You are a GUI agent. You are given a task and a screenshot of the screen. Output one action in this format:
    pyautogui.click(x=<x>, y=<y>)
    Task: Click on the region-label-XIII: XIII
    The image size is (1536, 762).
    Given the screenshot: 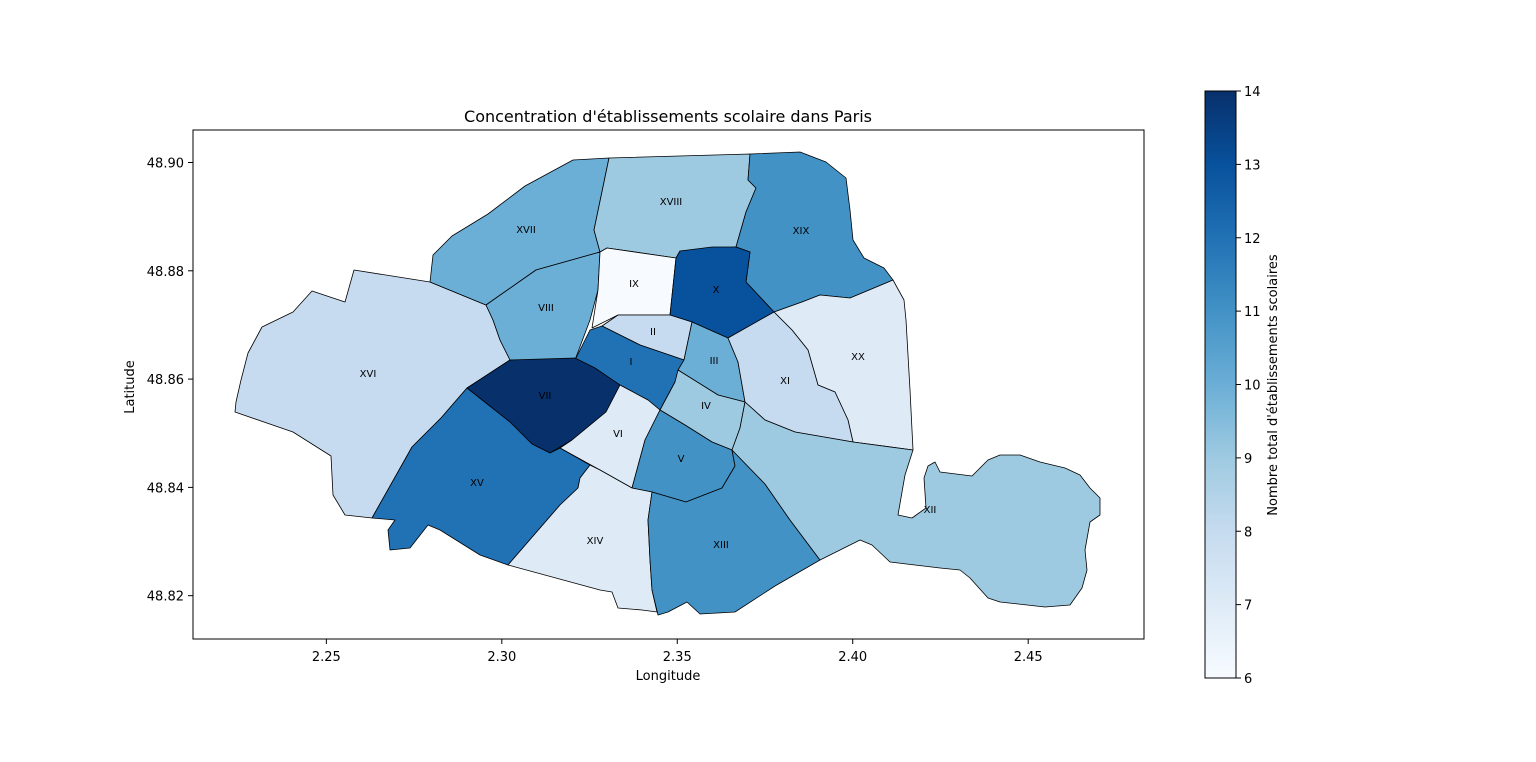 What is the action you would take?
    pyautogui.click(x=721, y=545)
    